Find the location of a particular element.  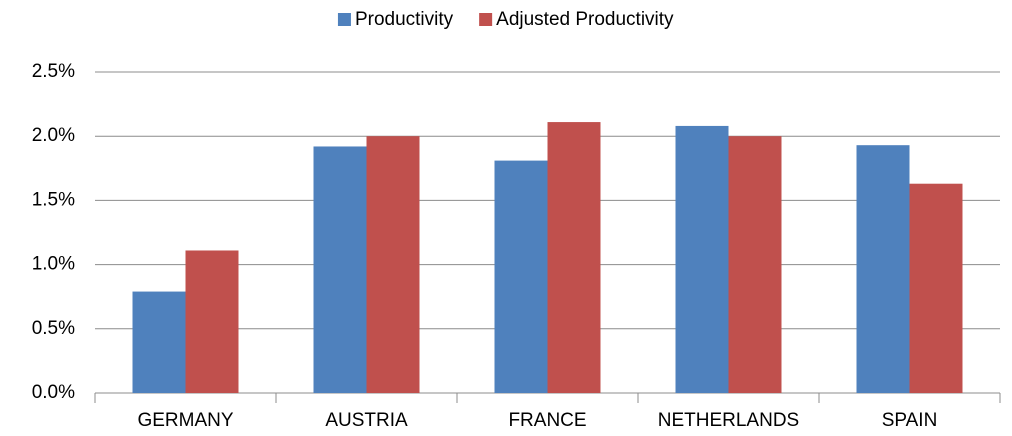

y-tick-label: 0.5% is located at coordinates (53, 328).